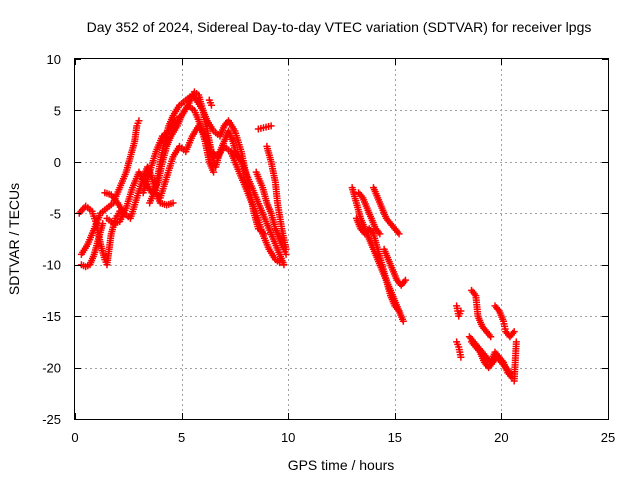 This screenshot has width=640, height=480. Describe the element at coordinates (57, 162) in the screenshot. I see `y-tick-label: 0` at that location.